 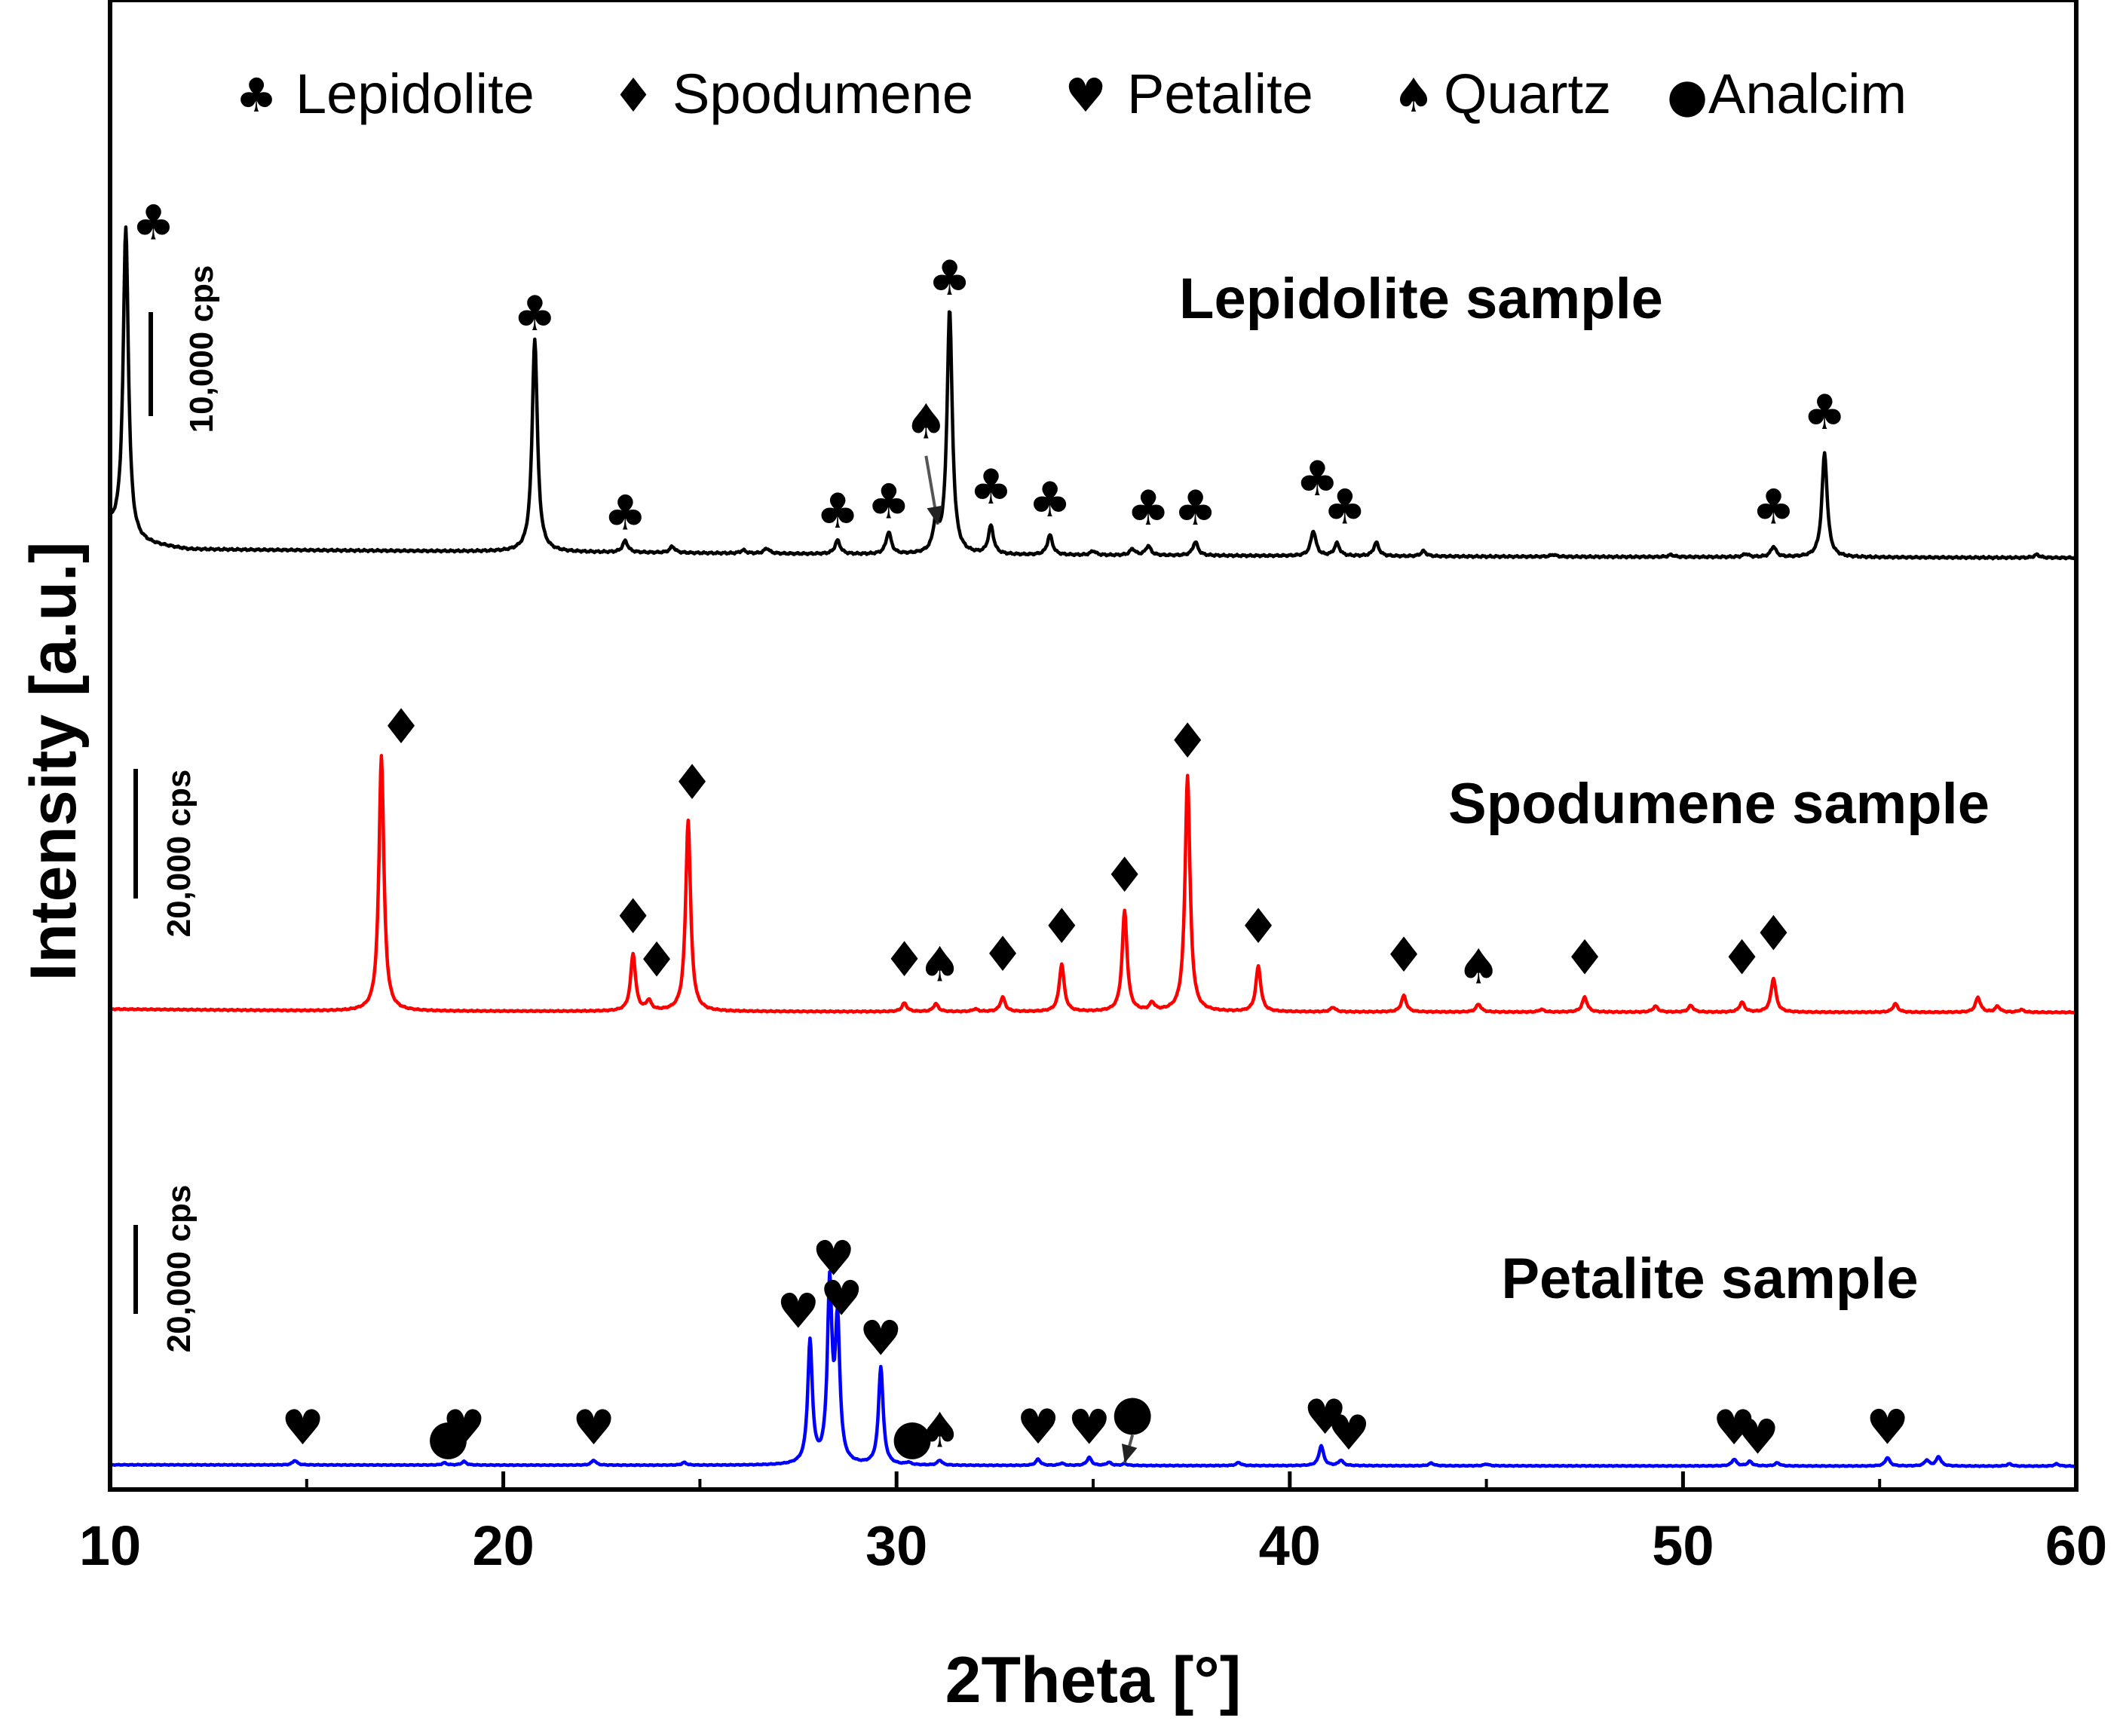 What do you see at coordinates (1719, 804) in the screenshot?
I see `label-spodumene-sample: Spodumene sample` at bounding box center [1719, 804].